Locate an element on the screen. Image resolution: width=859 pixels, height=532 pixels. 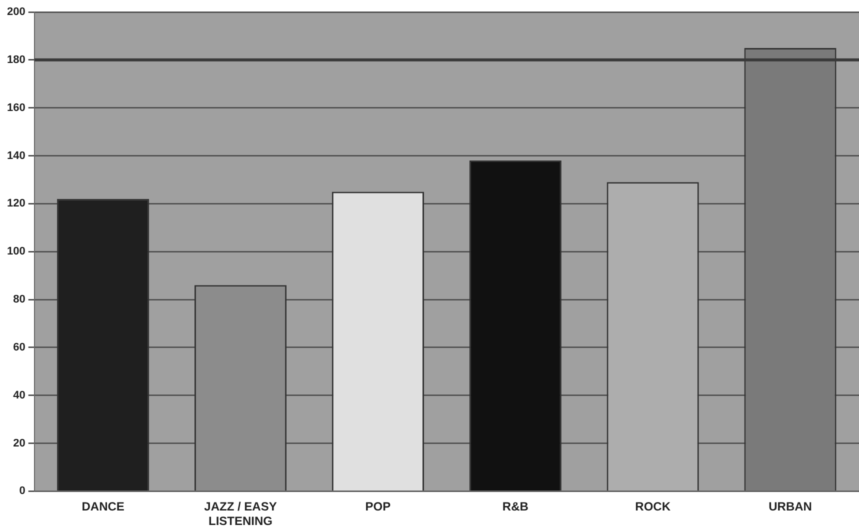
y-tick-label: 0 is located at coordinates (22, 491).